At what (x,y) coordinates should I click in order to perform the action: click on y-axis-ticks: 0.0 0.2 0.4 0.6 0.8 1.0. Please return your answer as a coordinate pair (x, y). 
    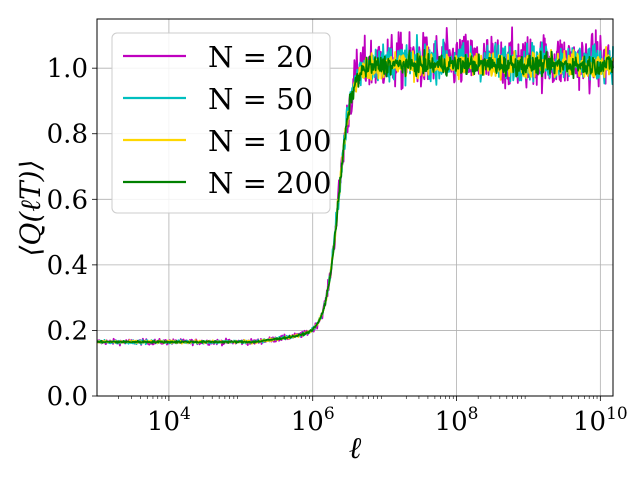
    Looking at the image, I should click on (72, 233).